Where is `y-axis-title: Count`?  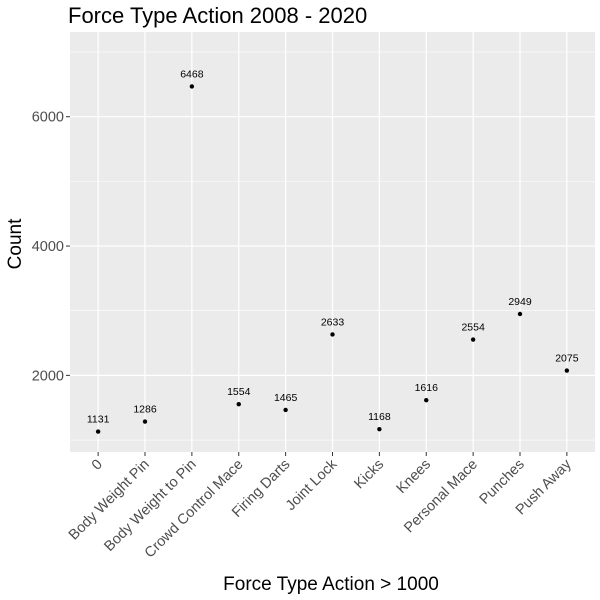 y-axis-title: Count is located at coordinates (15, 243).